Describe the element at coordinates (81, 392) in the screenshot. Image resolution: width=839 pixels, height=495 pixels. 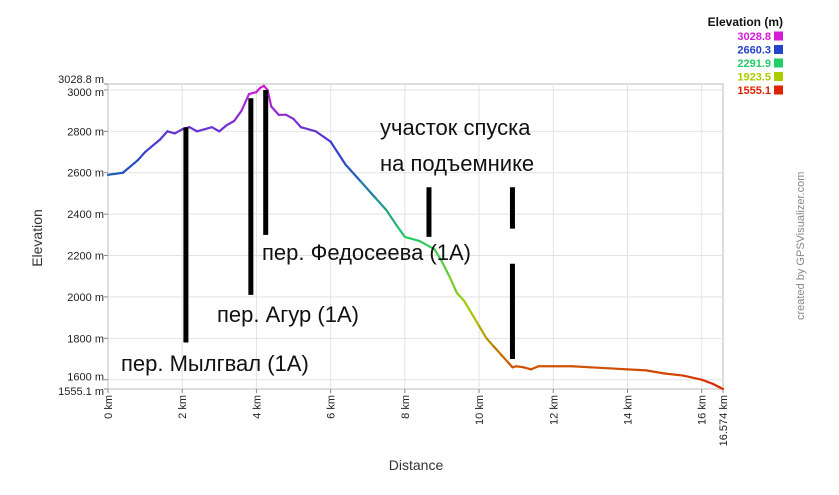
I see `y-tick-label: 1555.1 m` at that location.